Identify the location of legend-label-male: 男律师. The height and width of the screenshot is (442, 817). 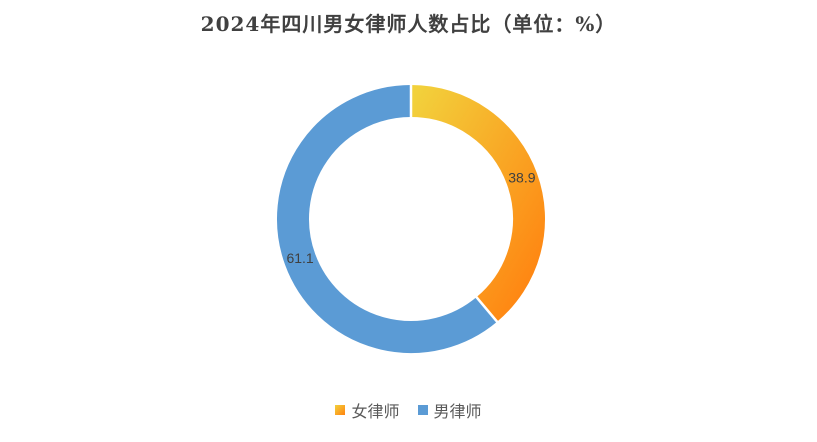
(457, 411).